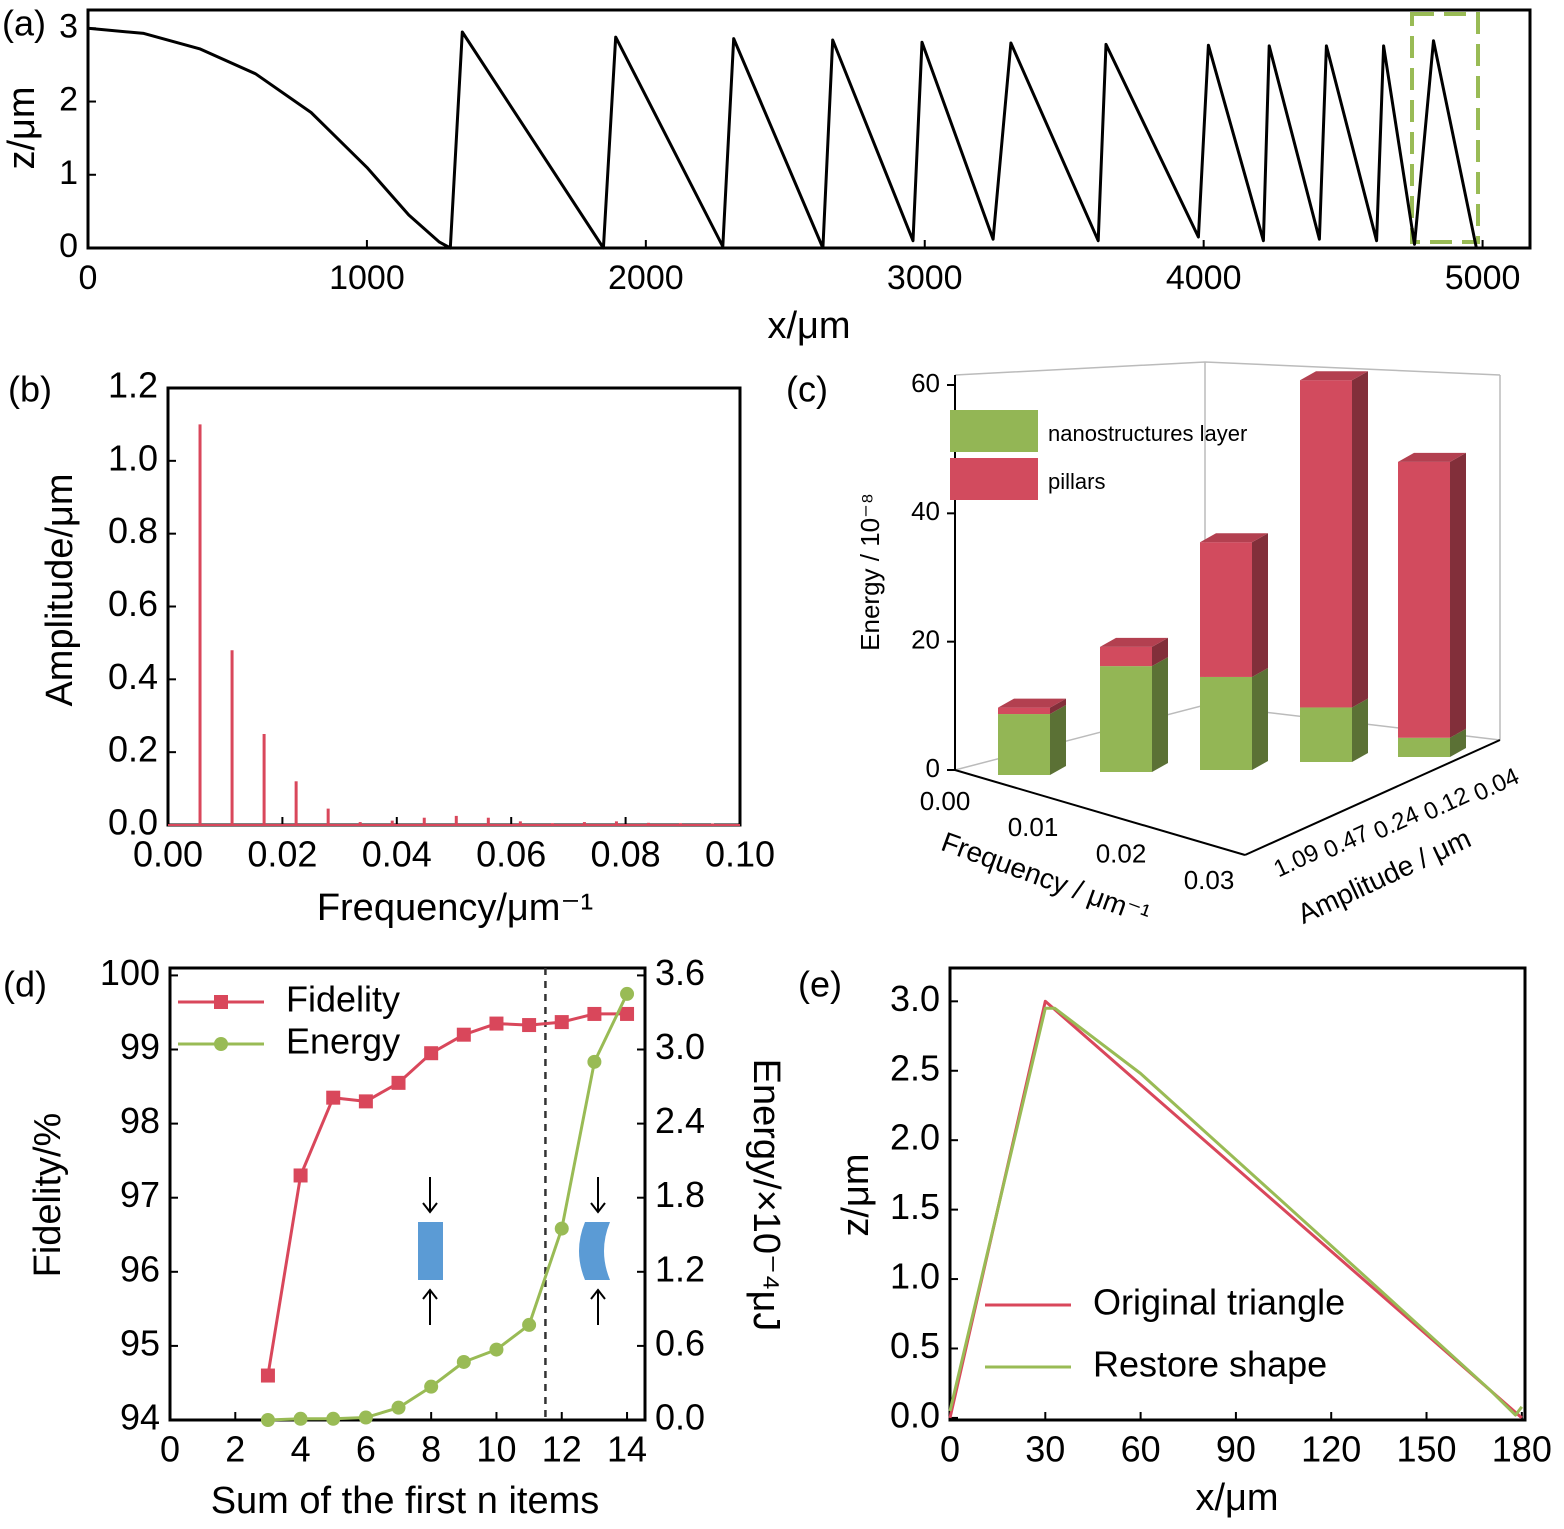 Image resolution: width=1564 pixels, height=1529 pixels. I want to click on y-tick-label: 0.8, so click(133, 530).